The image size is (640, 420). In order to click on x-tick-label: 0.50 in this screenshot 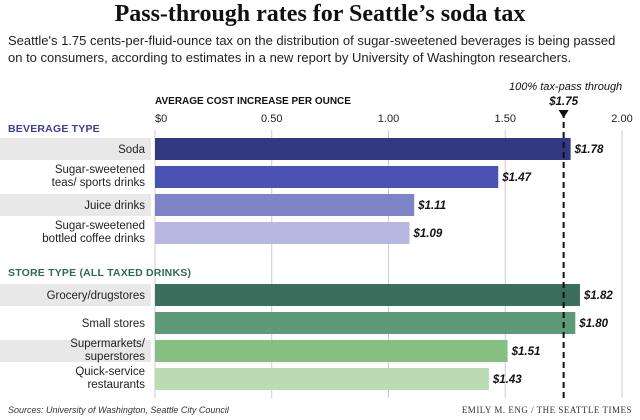, I will do `click(271, 119)`.